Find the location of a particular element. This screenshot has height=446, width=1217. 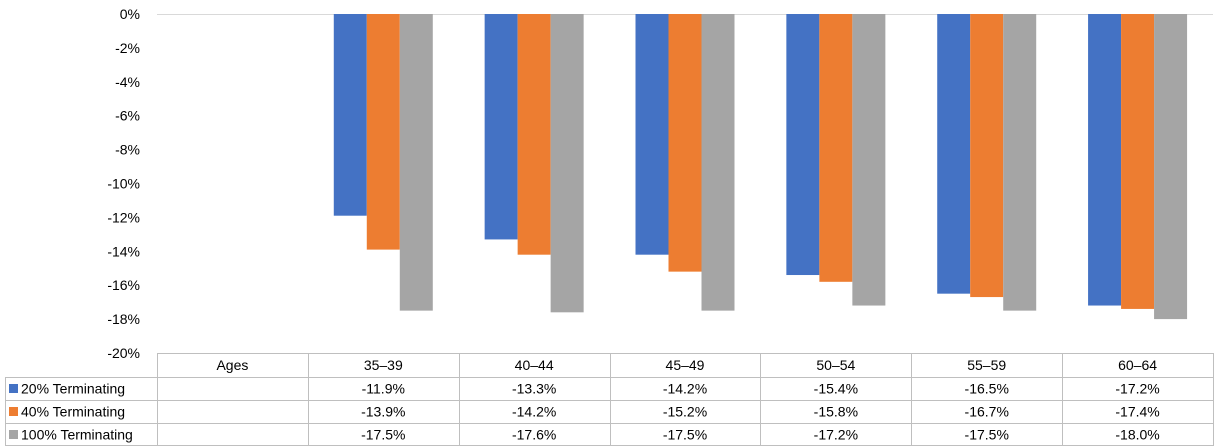

data-cell: -11.9% is located at coordinates (383, 389).